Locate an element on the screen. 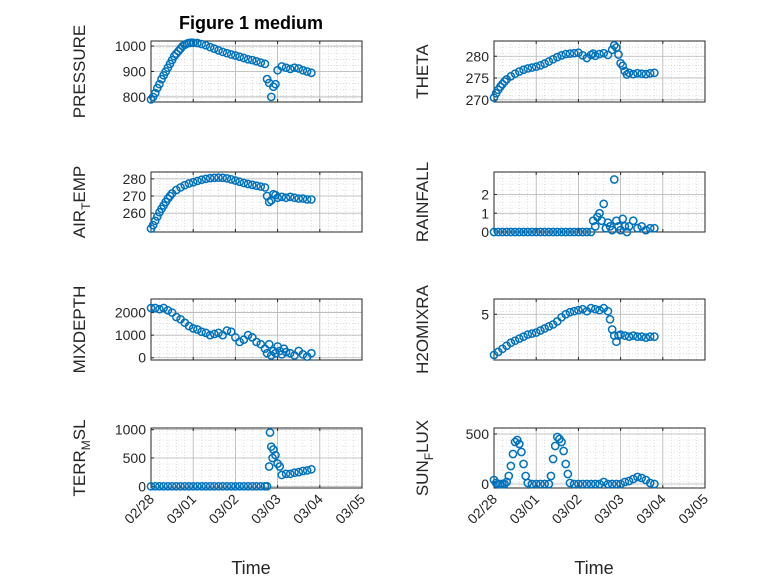  y-tick-label: 1000 is located at coordinates (130, 430).